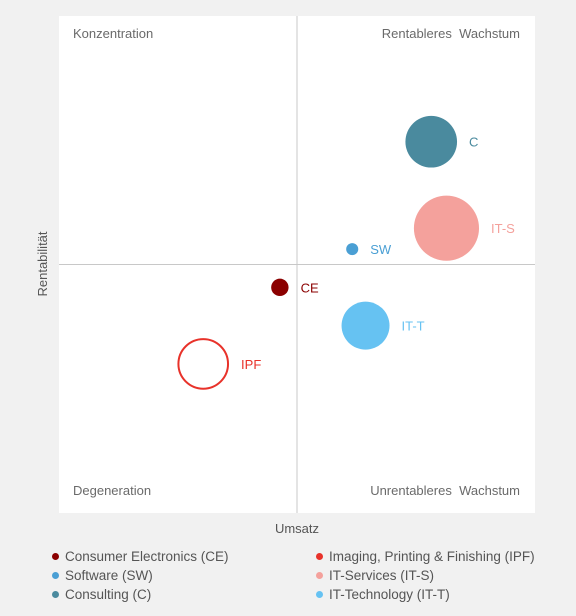  What do you see at coordinates (280, 287) in the screenshot?
I see `bubble-ce` at bounding box center [280, 287].